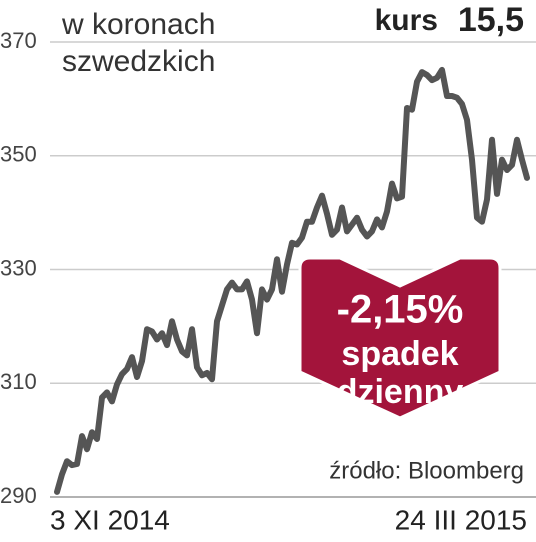 The height and width of the screenshot is (542, 536). Describe the element at coordinates (138, 24) in the screenshot. I see `chart-title: w koronach` at that location.